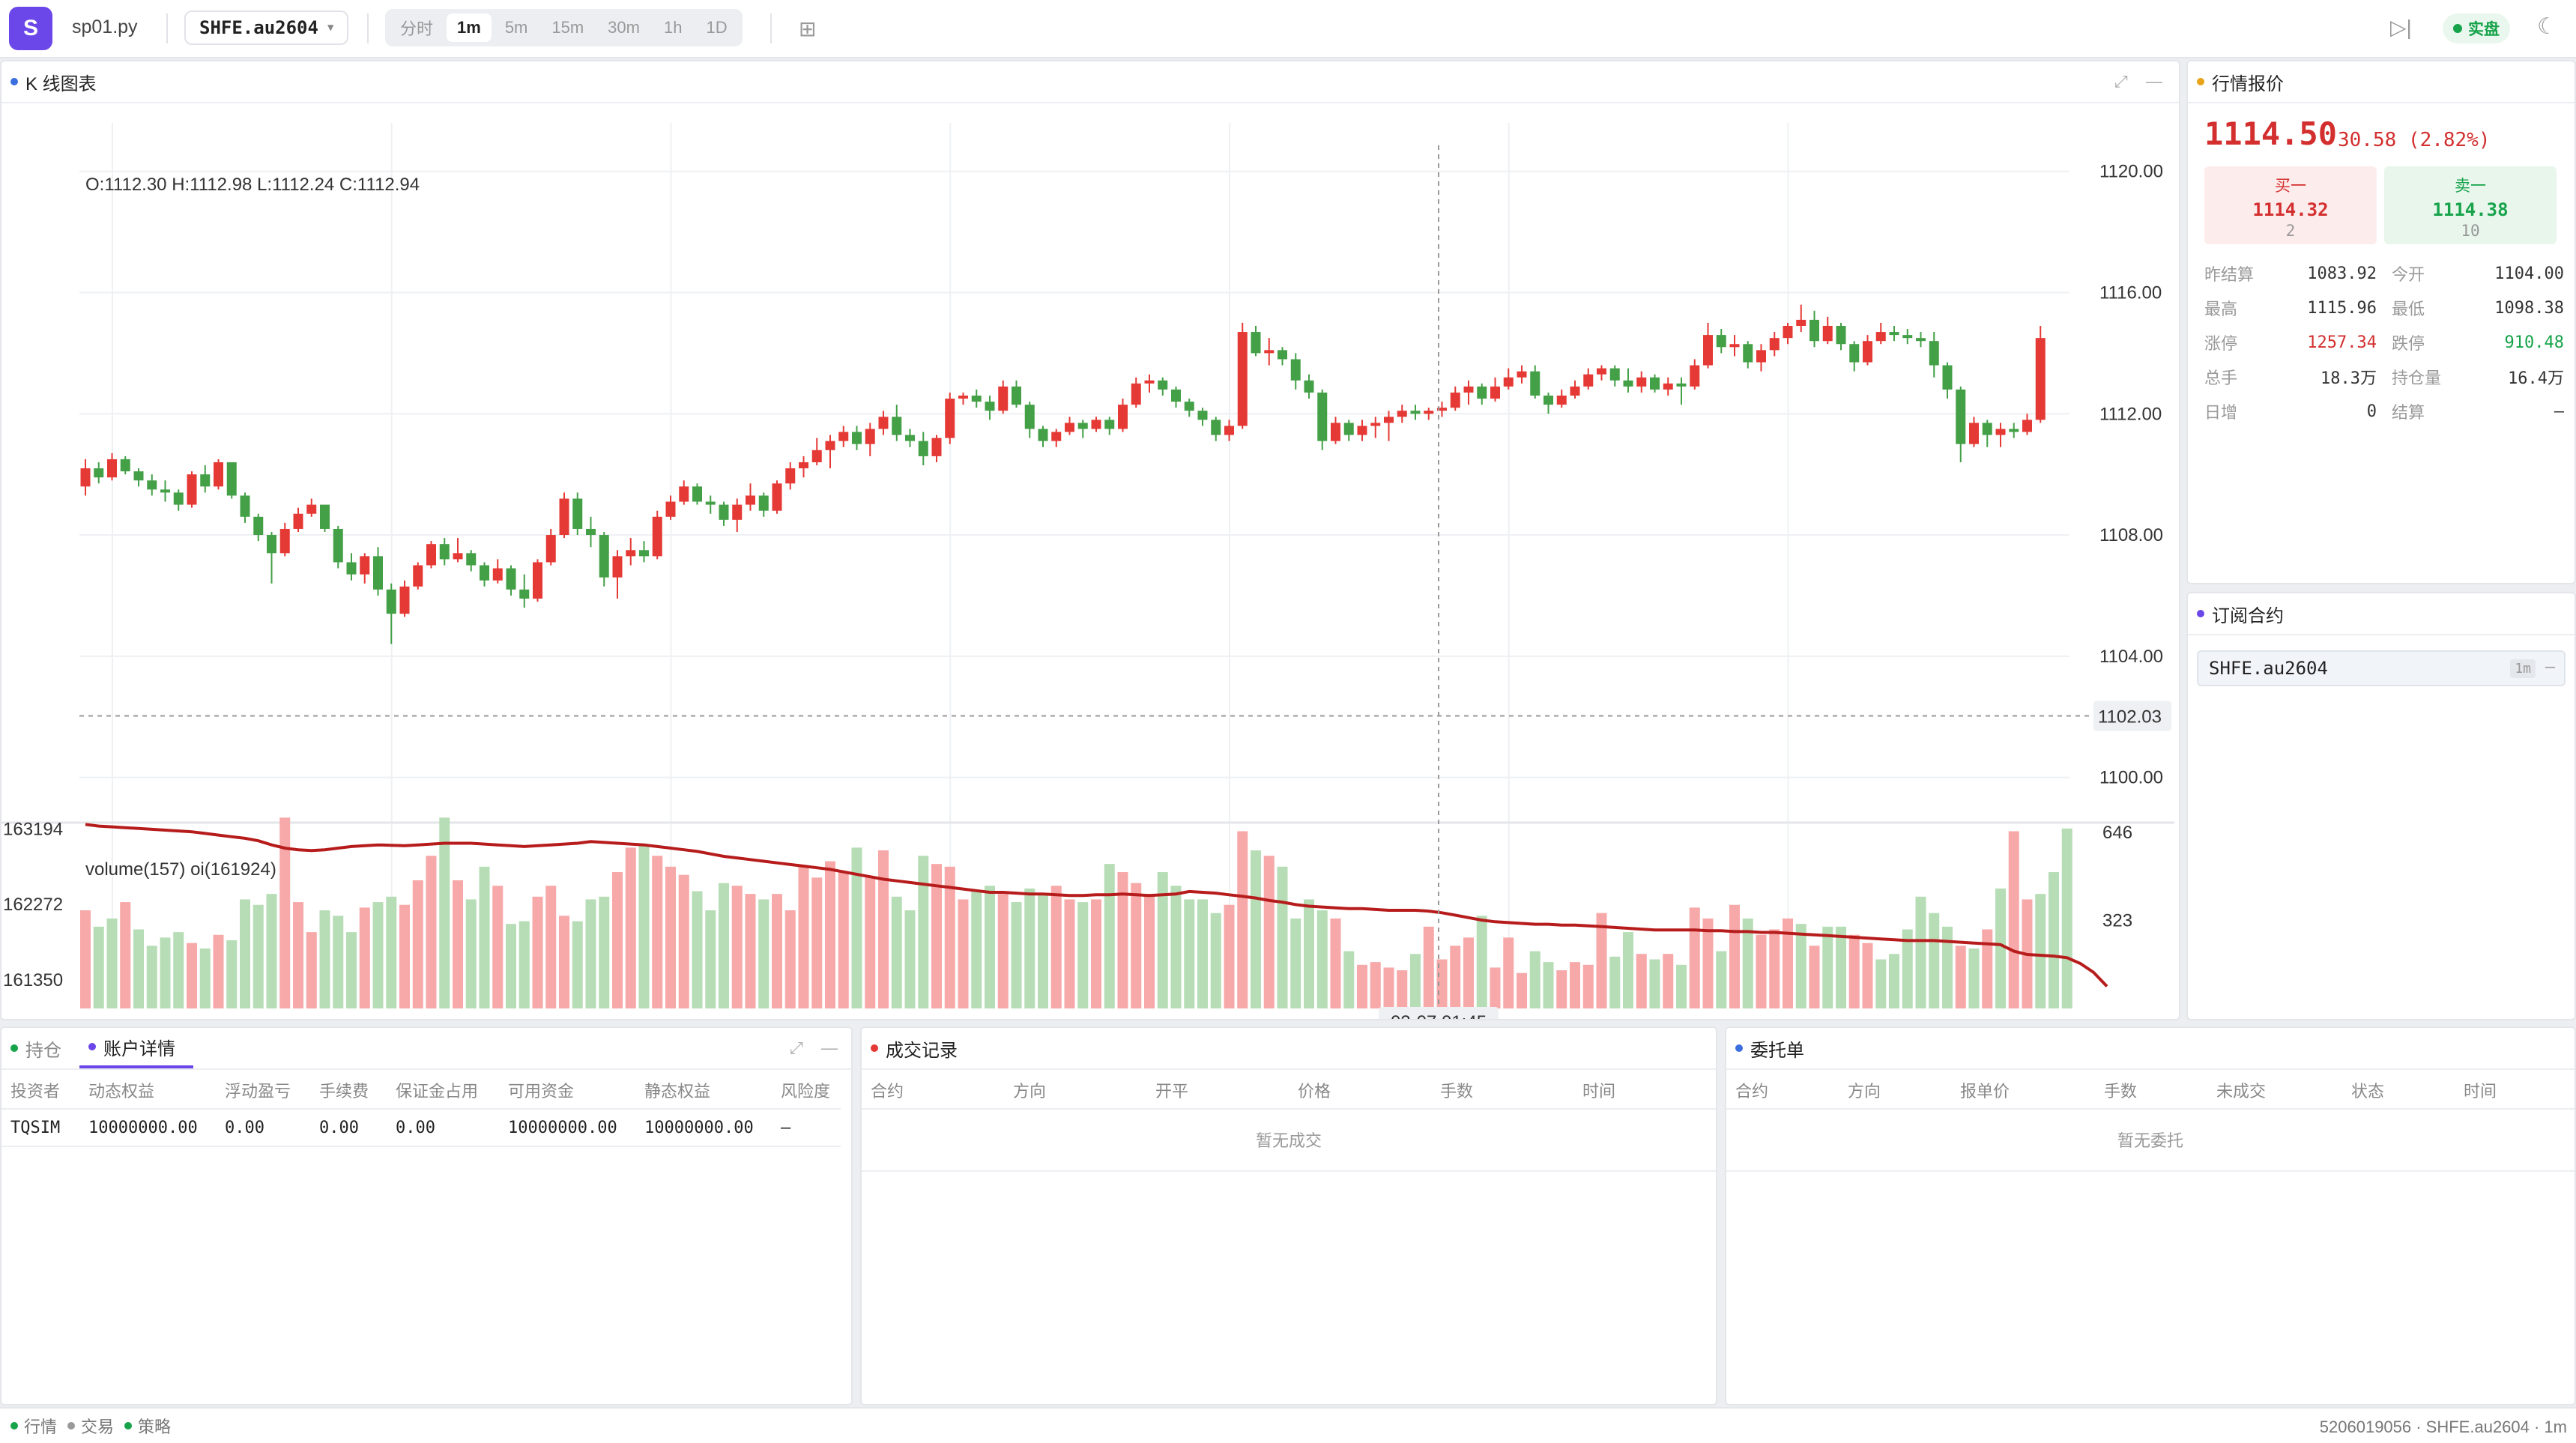 Image resolution: width=2576 pixels, height=1443 pixels. What do you see at coordinates (348, 1090) in the screenshot?
I see `column-header: 手续费` at bounding box center [348, 1090].